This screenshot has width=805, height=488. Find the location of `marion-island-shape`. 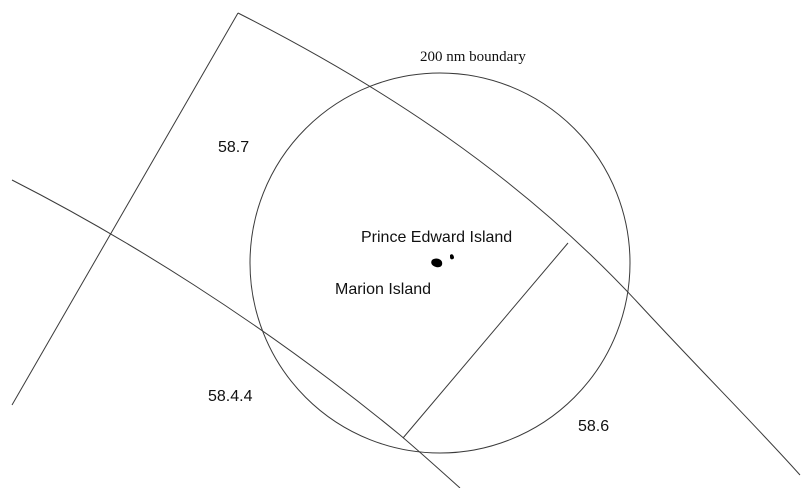

marion-island-shape is located at coordinates (437, 263).